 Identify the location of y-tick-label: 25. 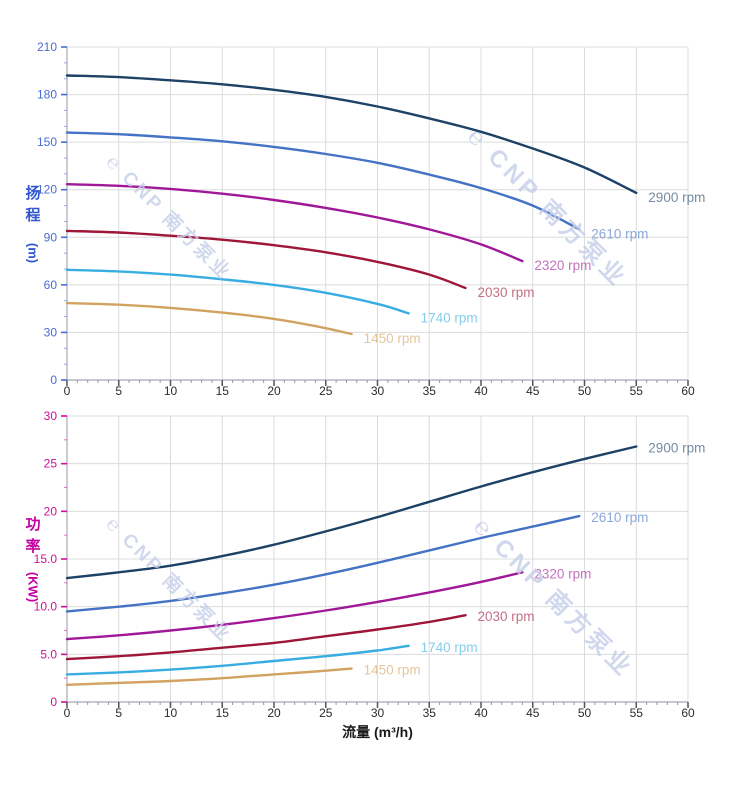
(51, 464).